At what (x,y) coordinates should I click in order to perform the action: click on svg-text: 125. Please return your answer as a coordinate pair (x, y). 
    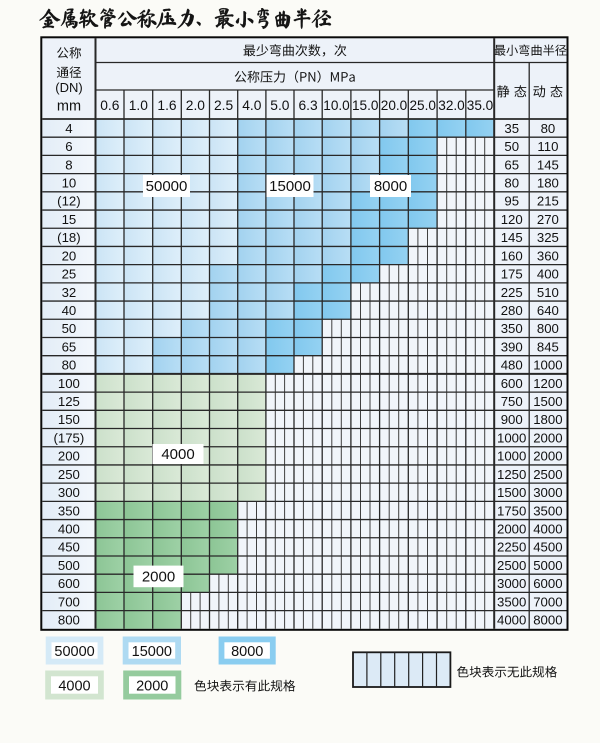
    Looking at the image, I should click on (69, 401).